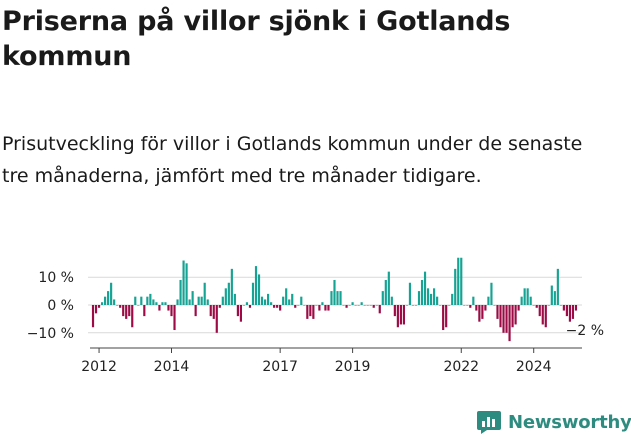 The height and width of the screenshot is (439, 631). I want to click on x-tick-label: 2017, so click(280, 367).